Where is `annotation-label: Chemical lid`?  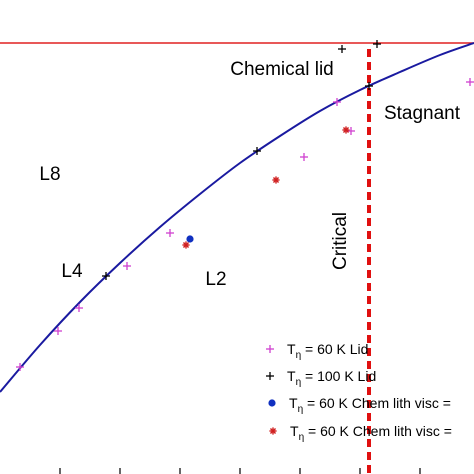 annotation-label: Chemical lid is located at coordinates (281, 69).